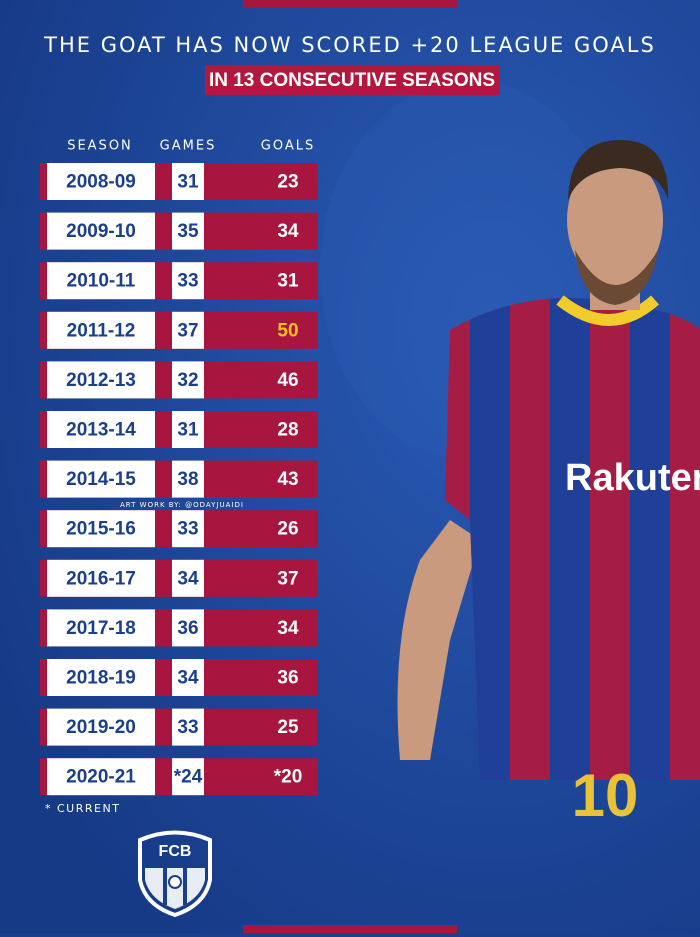 Image resolution: width=700 pixels, height=937 pixels. Describe the element at coordinates (101, 529) in the screenshot. I see `season: 2015-16` at that location.